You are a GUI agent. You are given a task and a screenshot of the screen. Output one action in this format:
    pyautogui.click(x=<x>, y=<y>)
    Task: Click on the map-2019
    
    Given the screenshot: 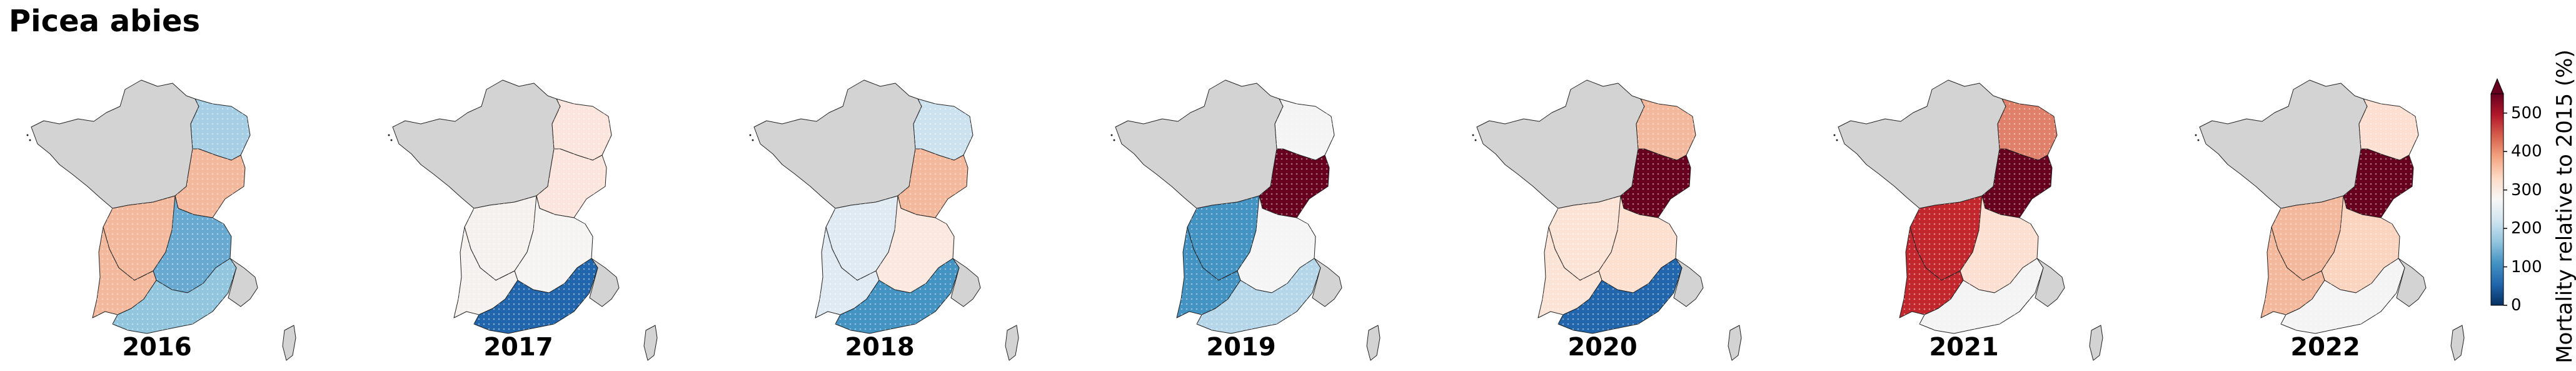 What is the action you would take?
    pyautogui.click(x=1245, y=220)
    